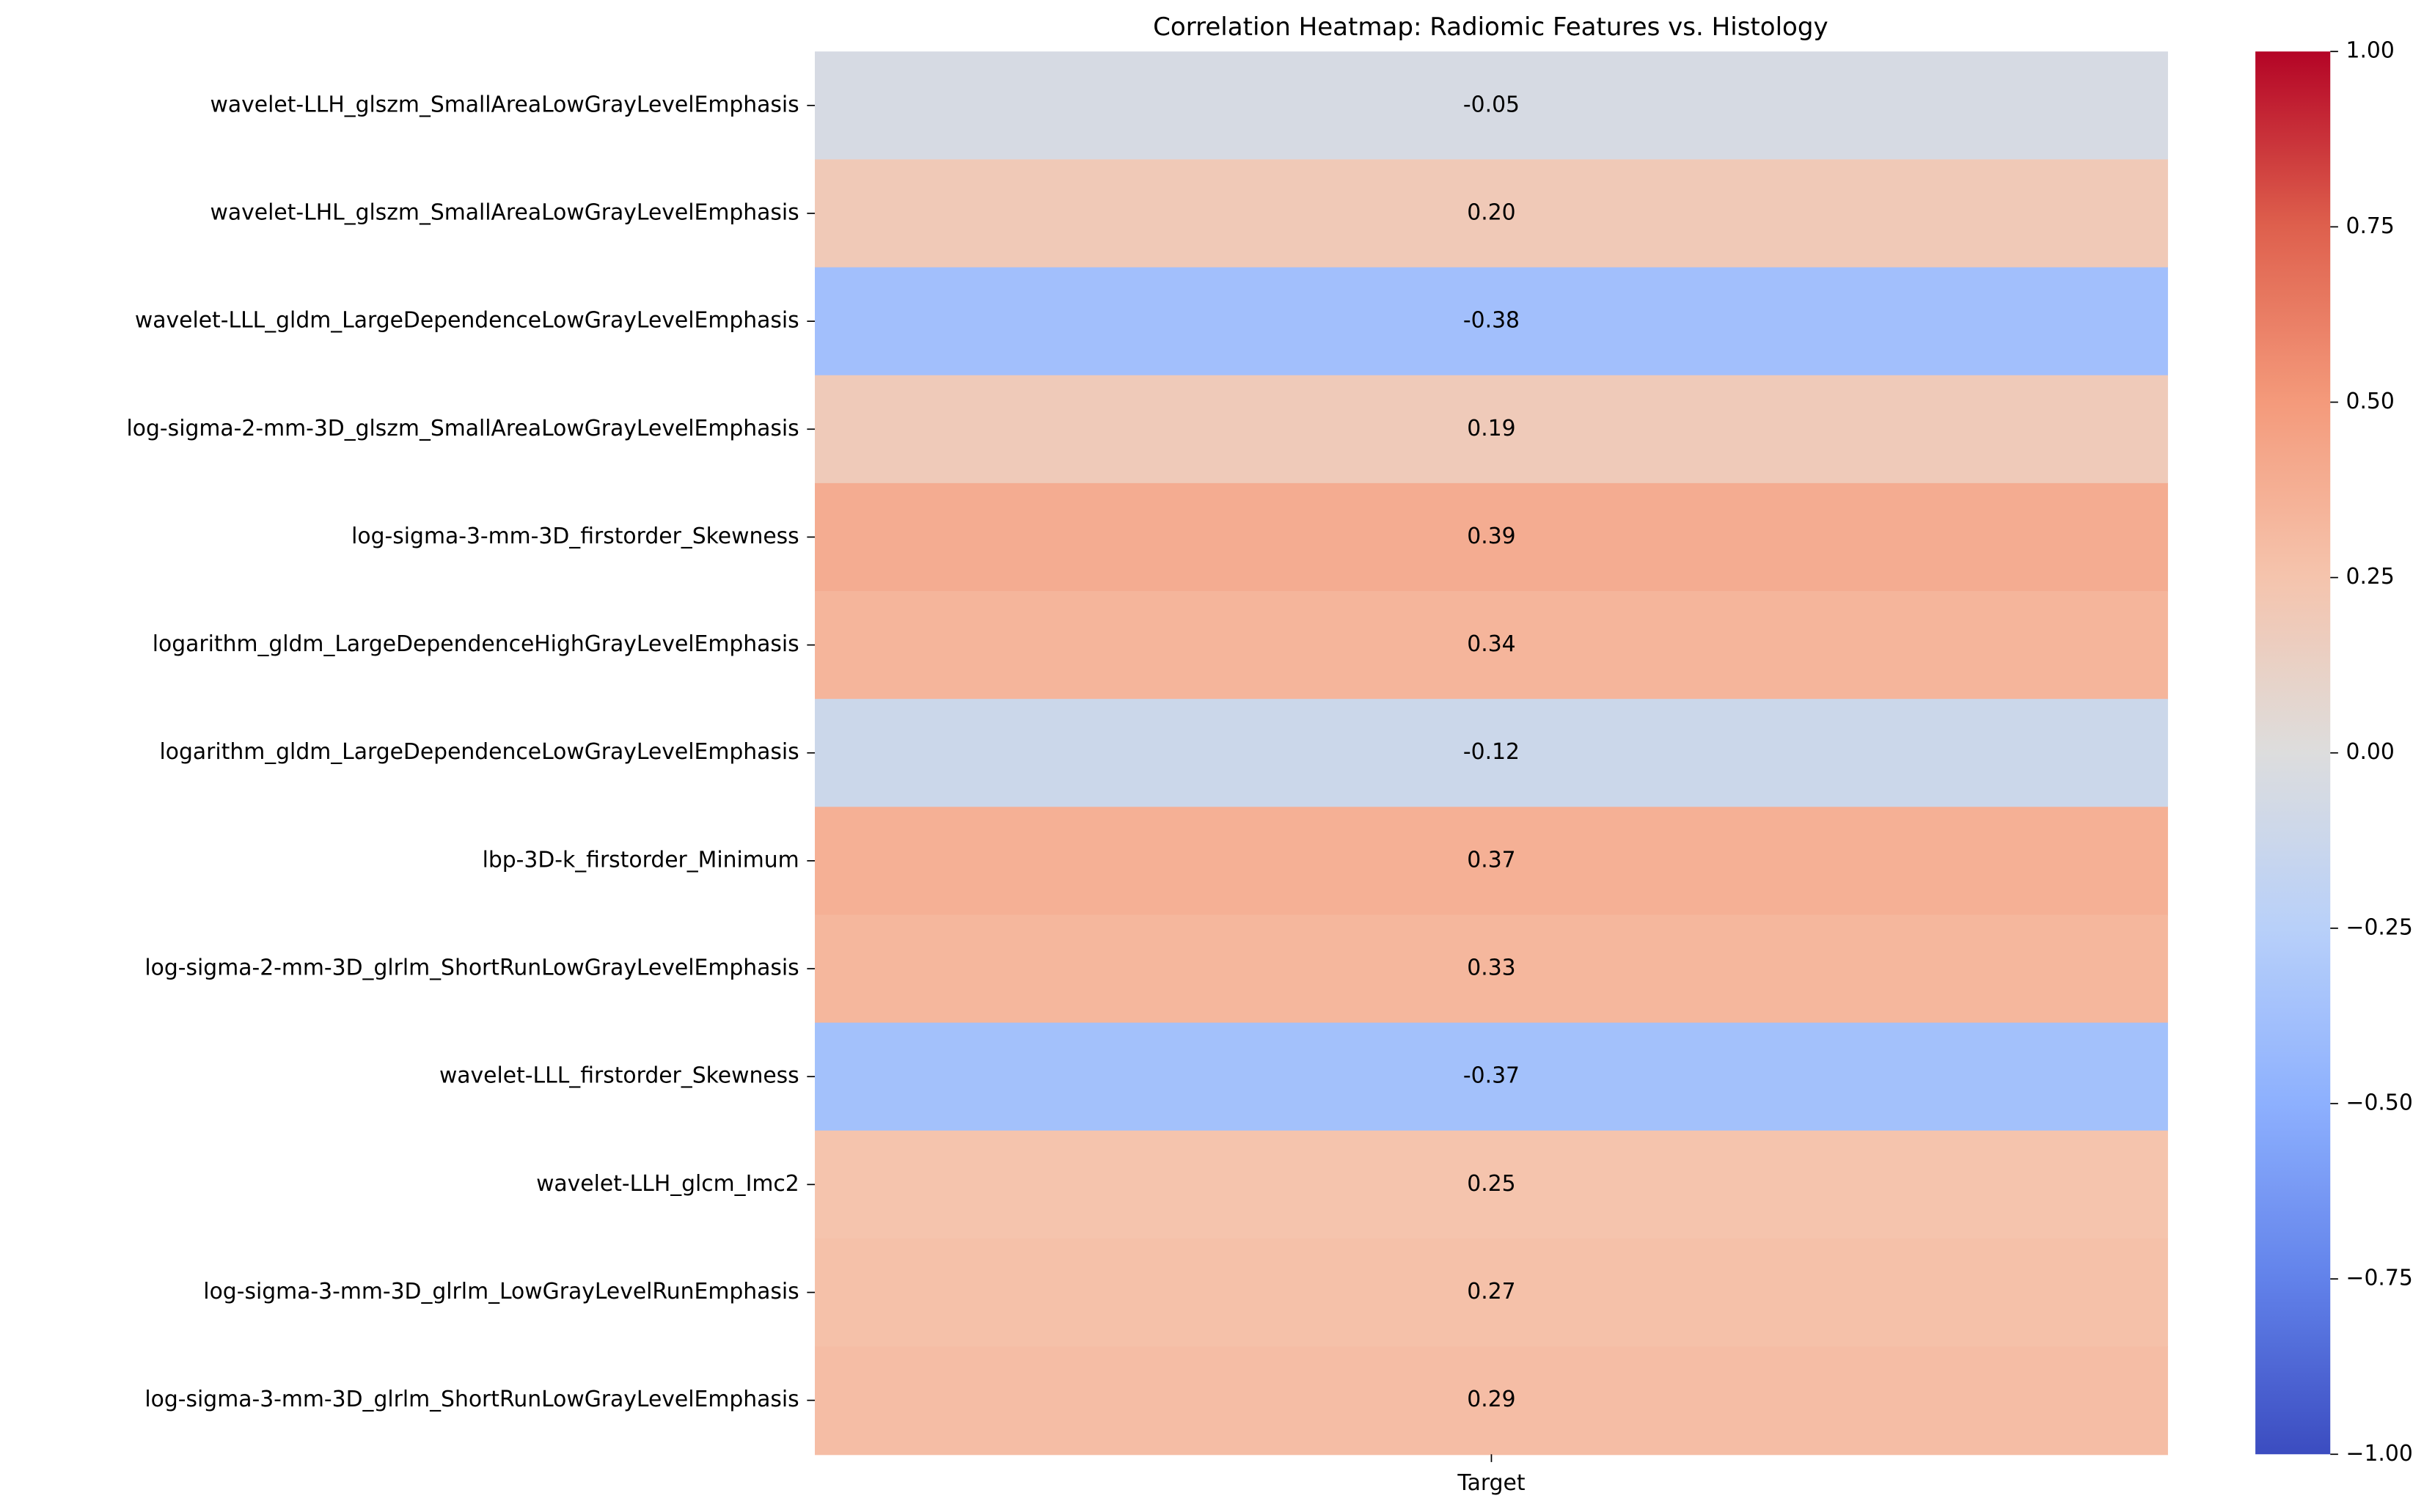 The height and width of the screenshot is (1512, 2435). I want to click on cell-label: 0.33, so click(1491, 968).